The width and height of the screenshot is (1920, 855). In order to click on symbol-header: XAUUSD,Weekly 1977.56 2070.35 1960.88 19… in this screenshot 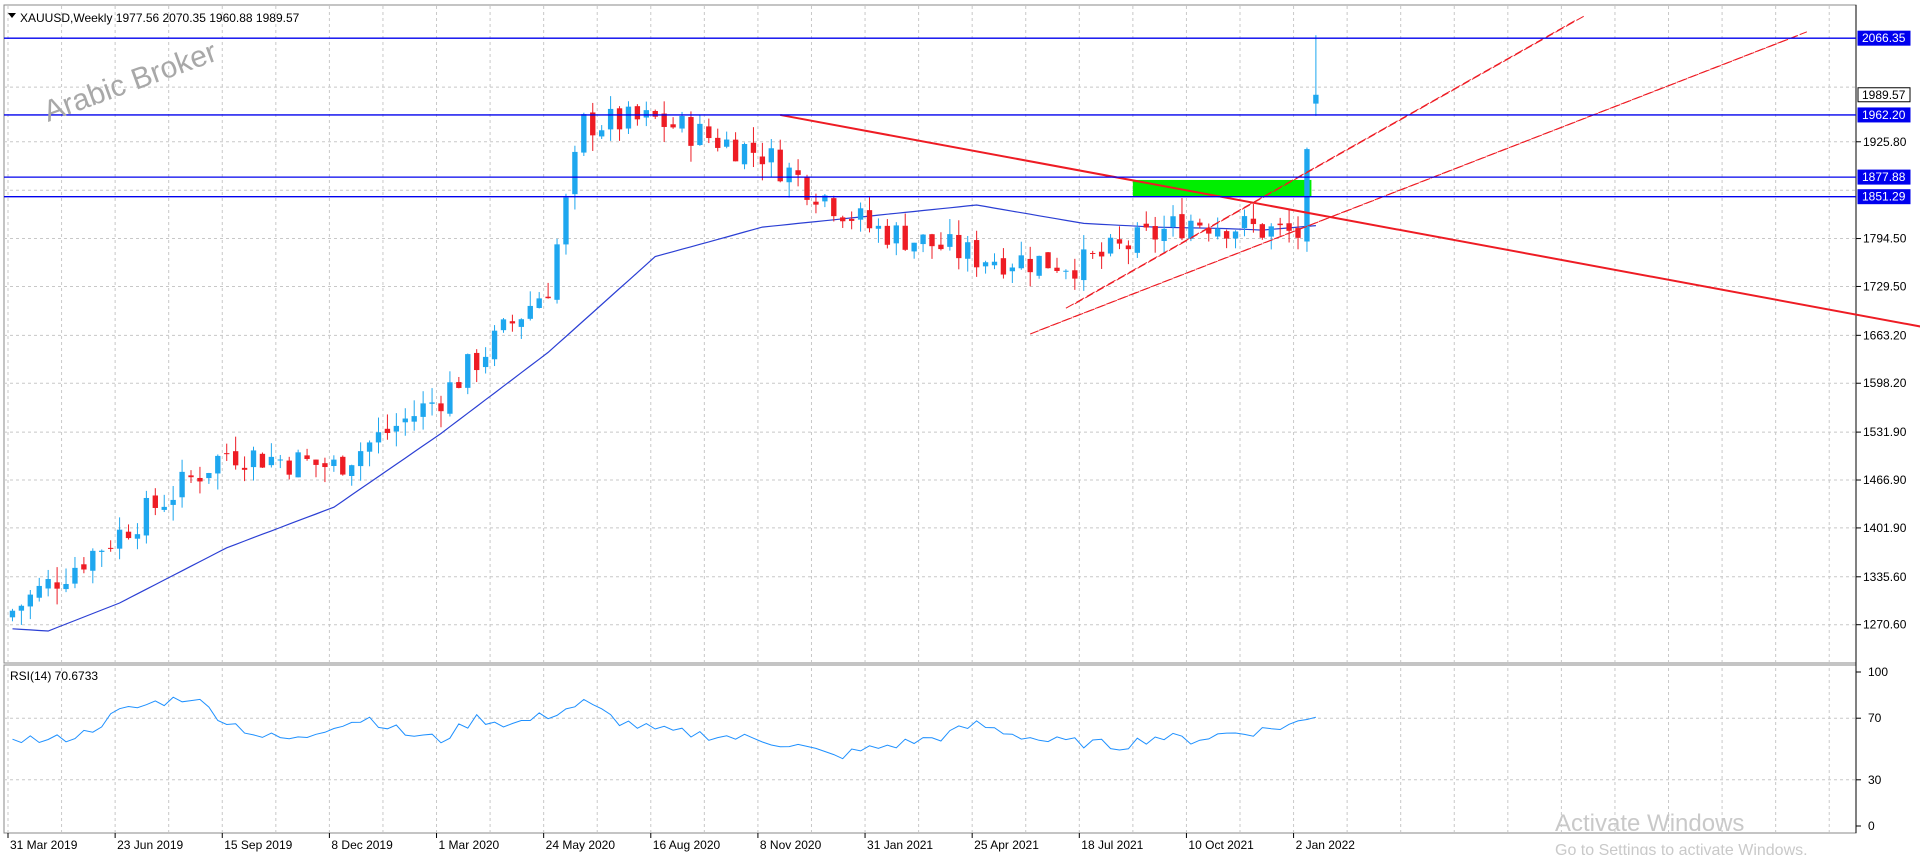, I will do `click(154, 18)`.